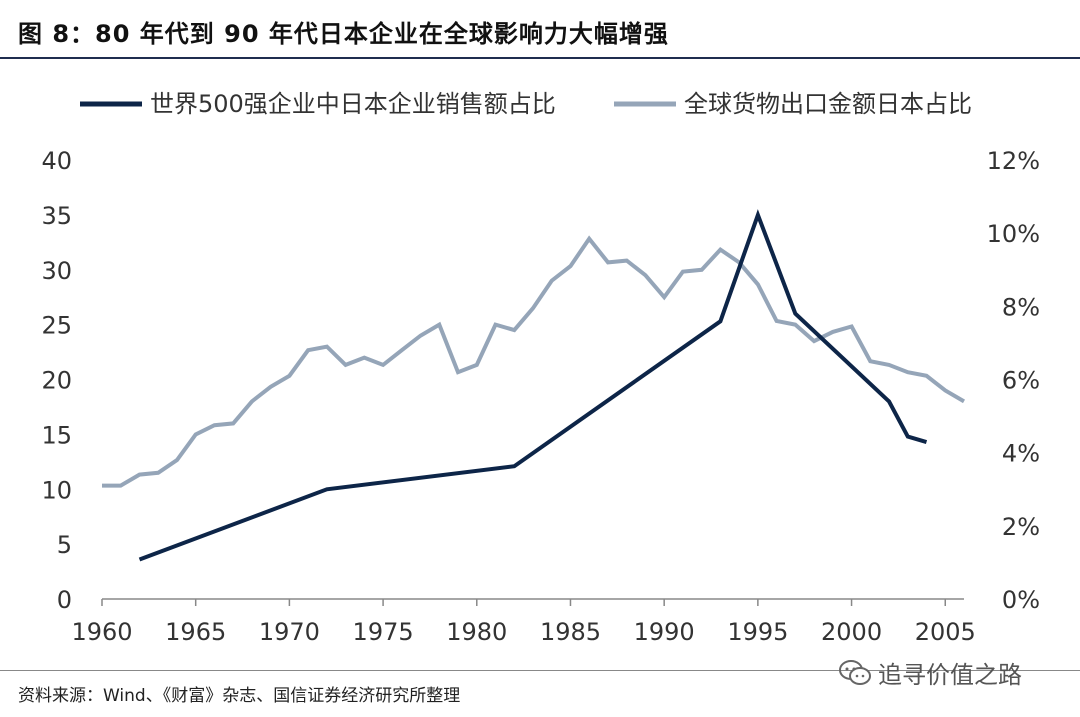 The width and height of the screenshot is (1080, 717). What do you see at coordinates (353, 104) in the screenshot?
I see `legend-label-series-1: 世界500强企业中日本企业销售额占比` at bounding box center [353, 104].